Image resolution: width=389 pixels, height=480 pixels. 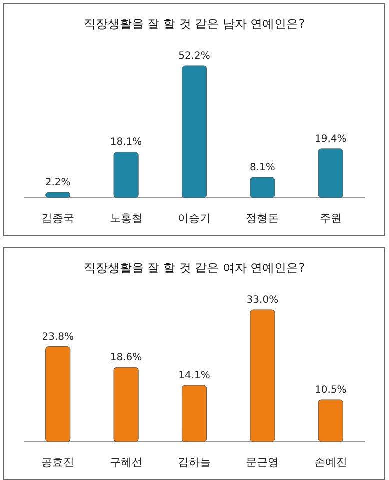 I want to click on data-label: 33.0%, so click(x=262, y=300).